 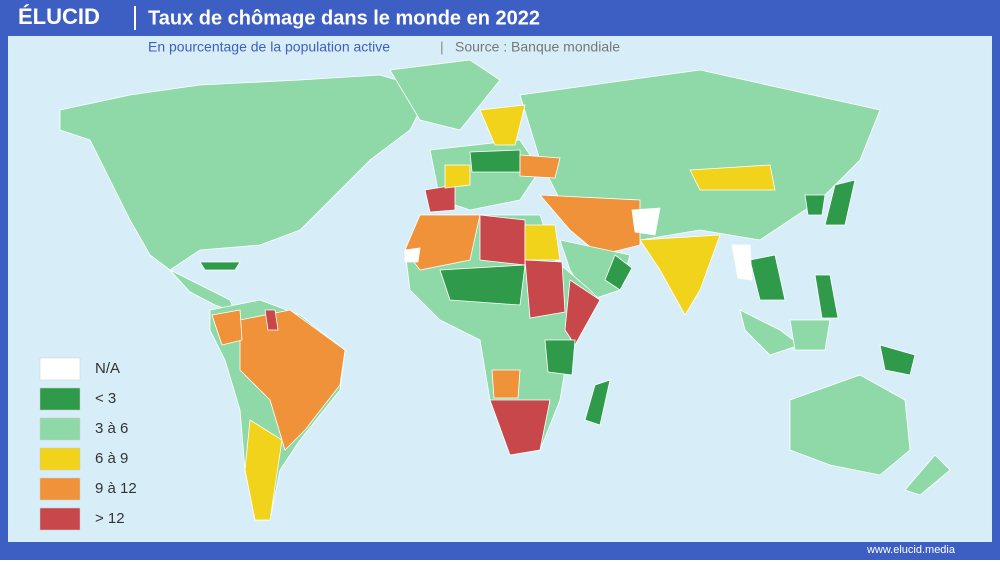 What do you see at coordinates (111, 458) in the screenshot?
I see `legend-label: 6 à 9` at bounding box center [111, 458].